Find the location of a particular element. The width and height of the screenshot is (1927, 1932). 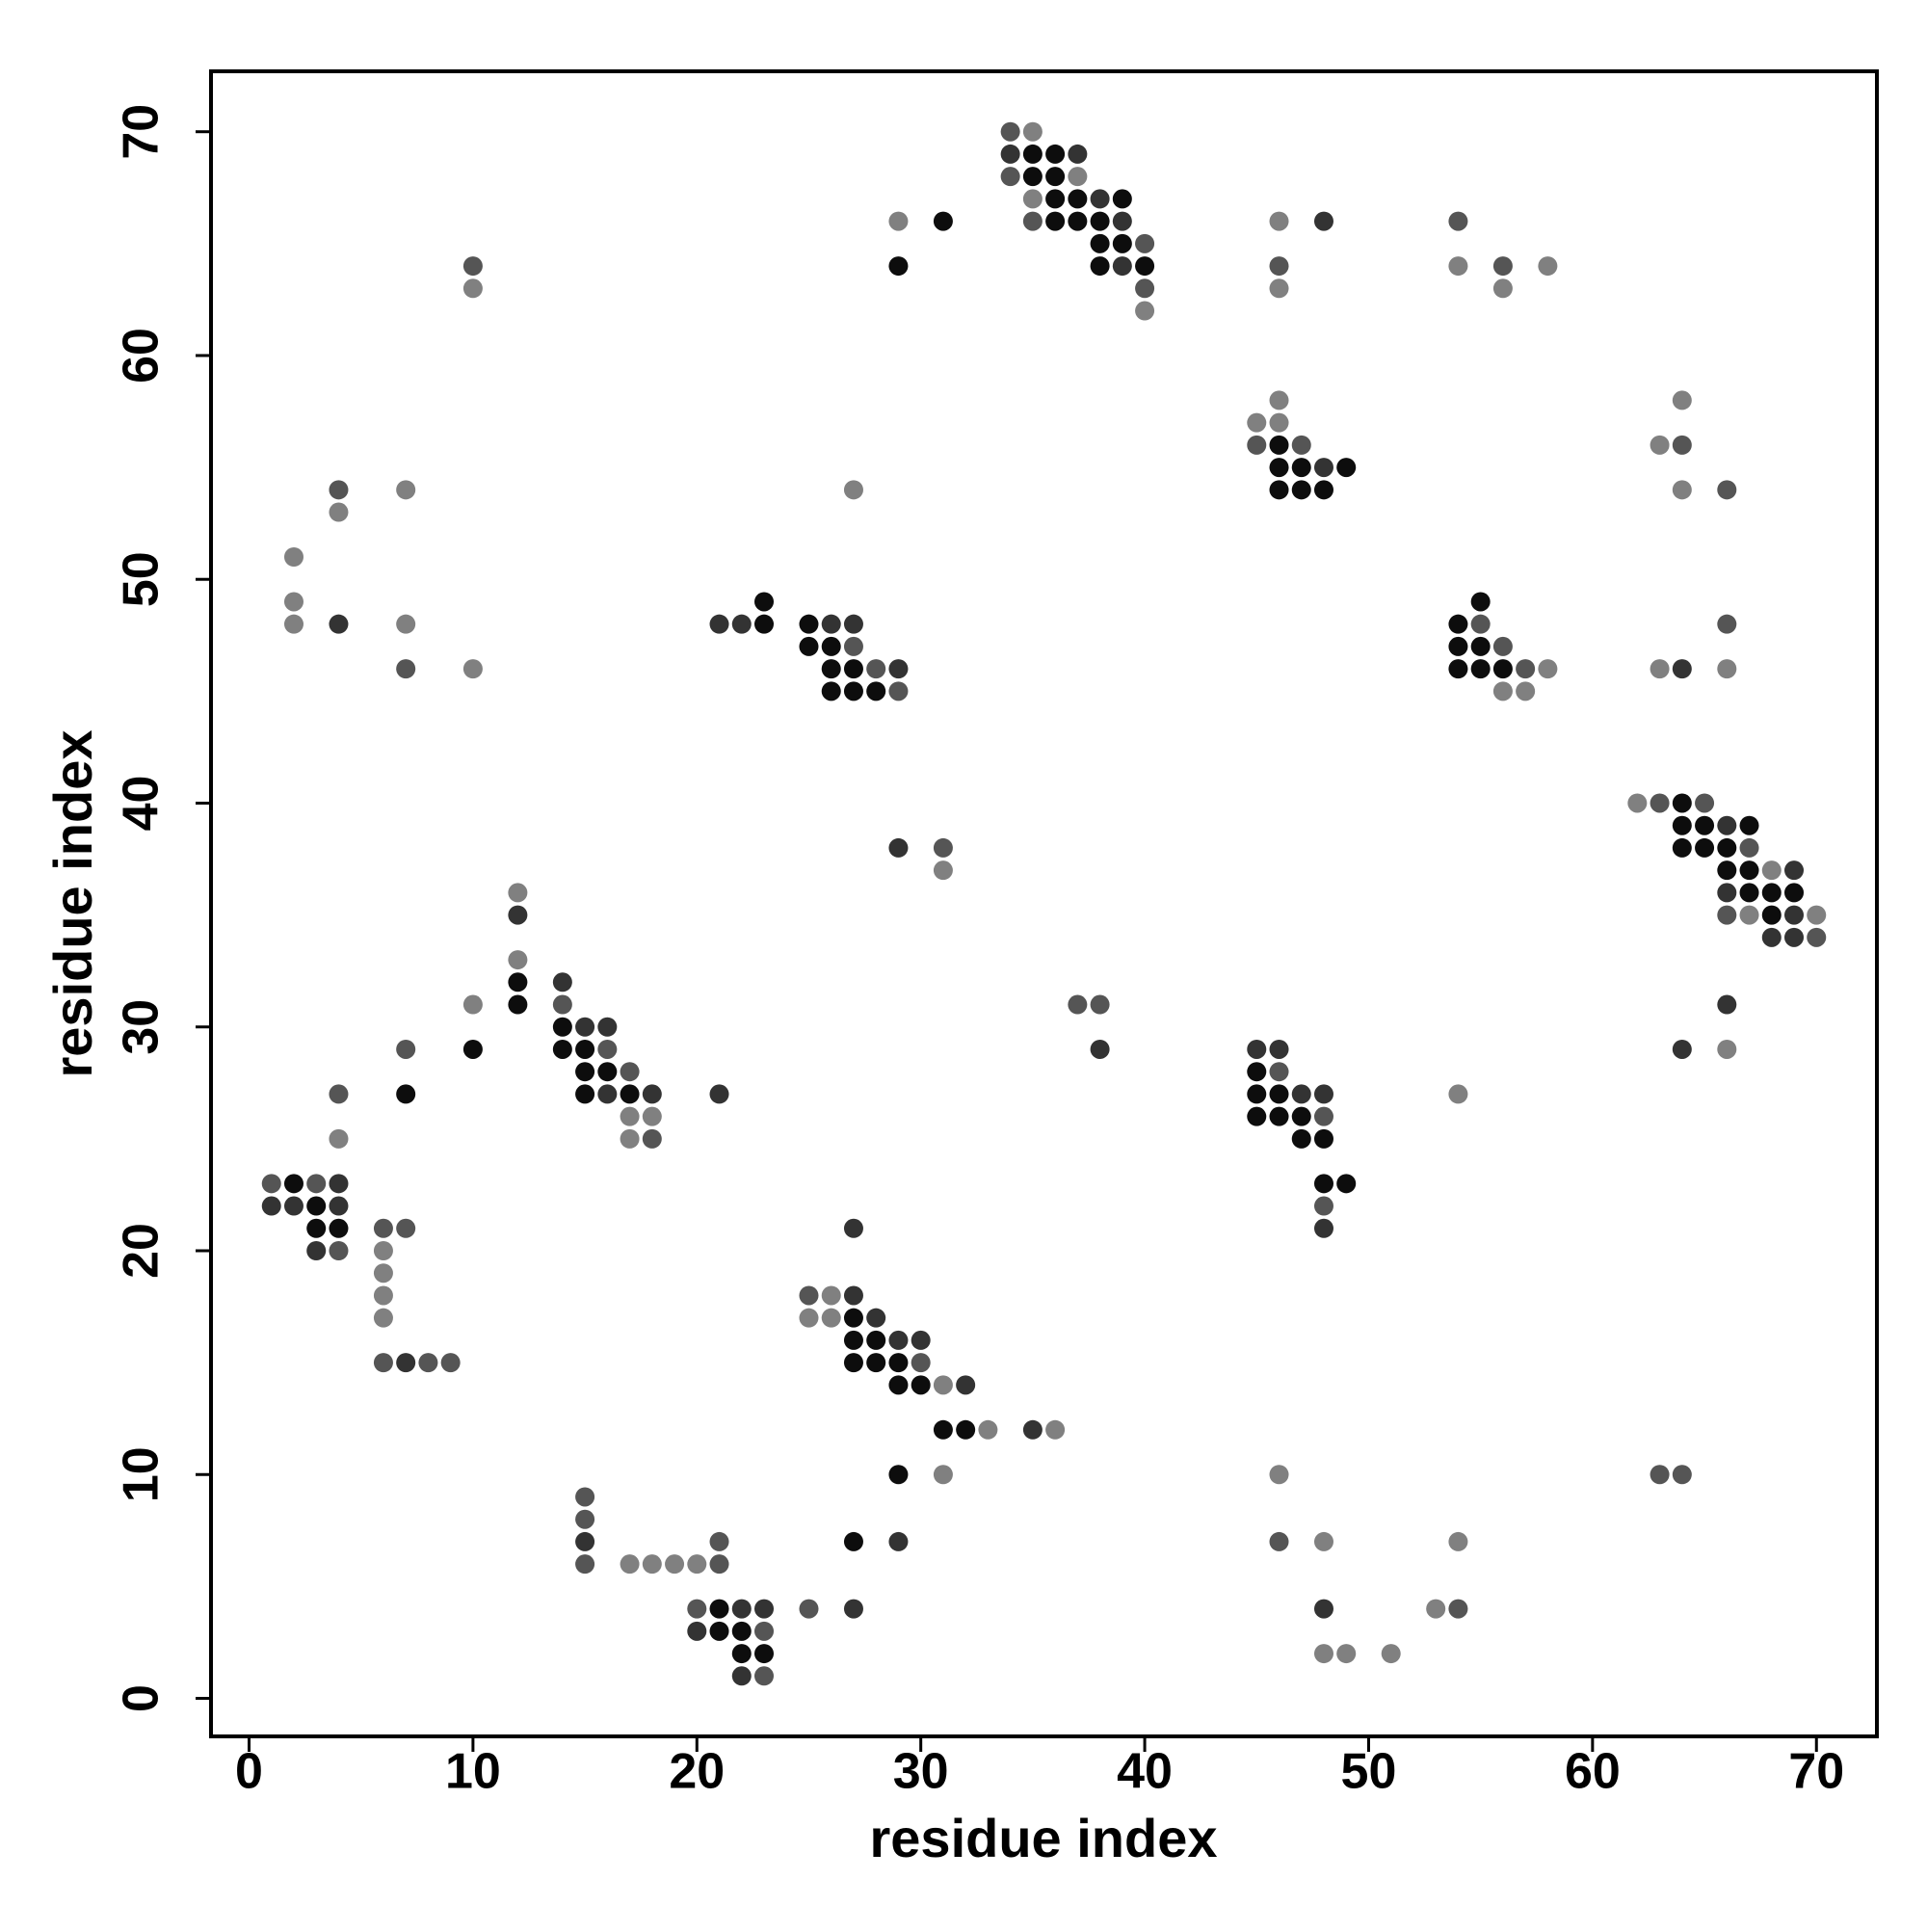

x-tick-label: 30 is located at coordinates (921, 1772).